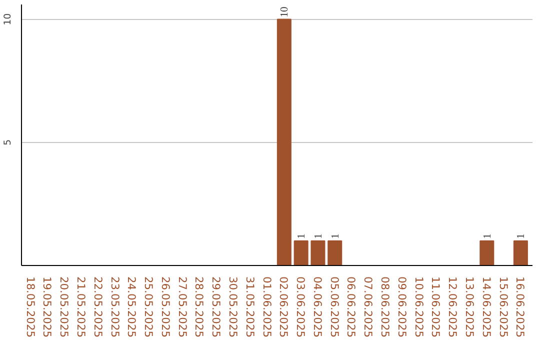  What do you see at coordinates (469, 307) in the screenshot?
I see `x-tick-label: 13.06.2025` at bounding box center [469, 307].